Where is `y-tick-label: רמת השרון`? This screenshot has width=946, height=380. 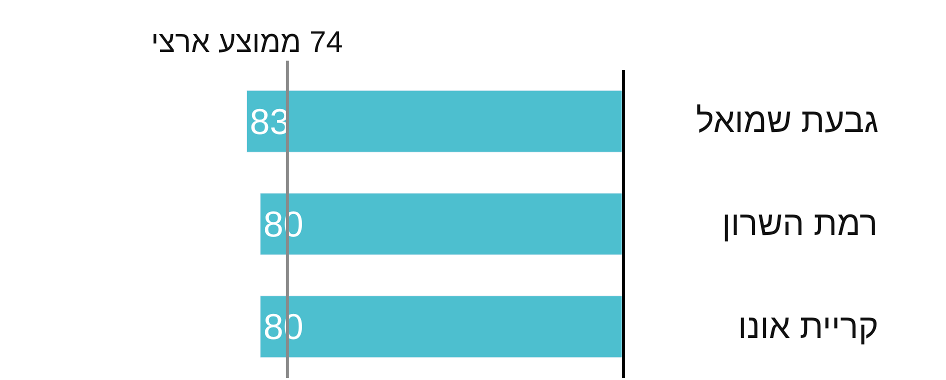
y-tick-label: רמת השרון is located at coordinates (800, 224).